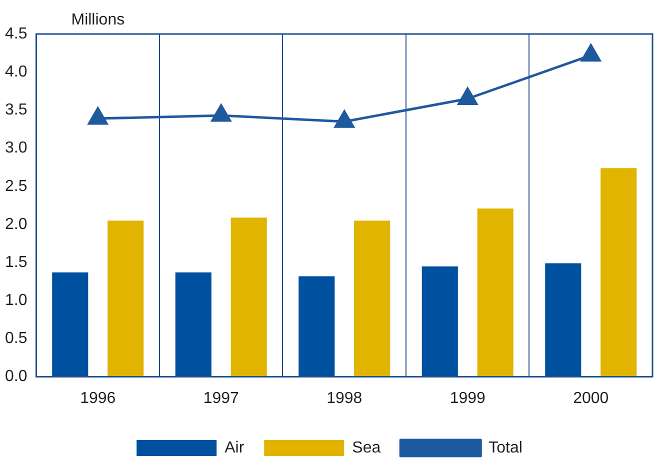  What do you see at coordinates (16, 262) in the screenshot?
I see `y-tick-label: 1.5` at bounding box center [16, 262].